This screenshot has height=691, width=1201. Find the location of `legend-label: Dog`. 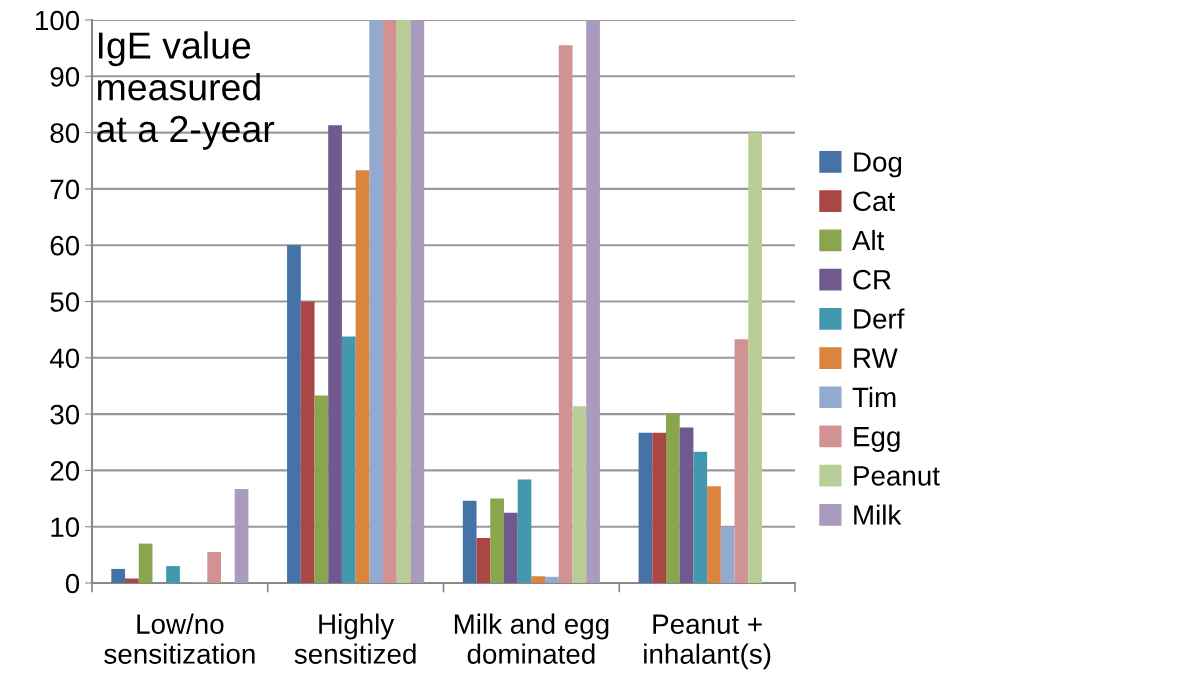

legend-label: Dog is located at coordinates (878, 165).